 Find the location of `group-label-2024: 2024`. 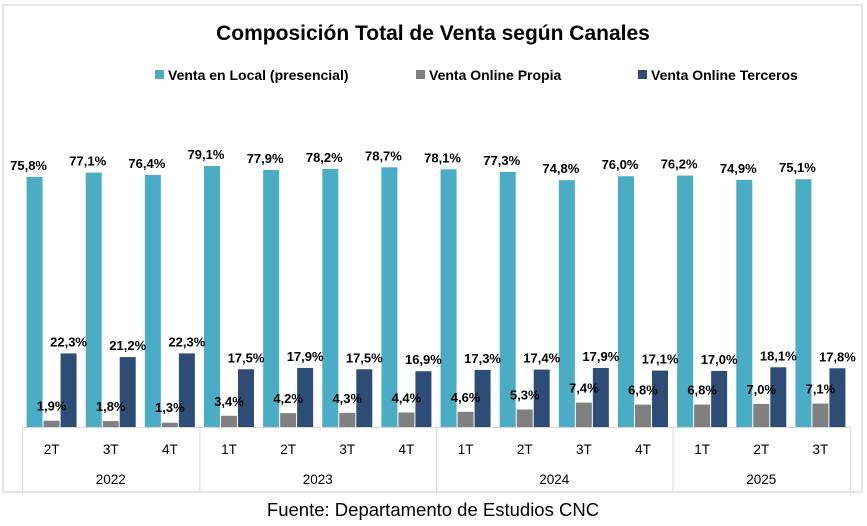

group-label-2024: 2024 is located at coordinates (554, 479).